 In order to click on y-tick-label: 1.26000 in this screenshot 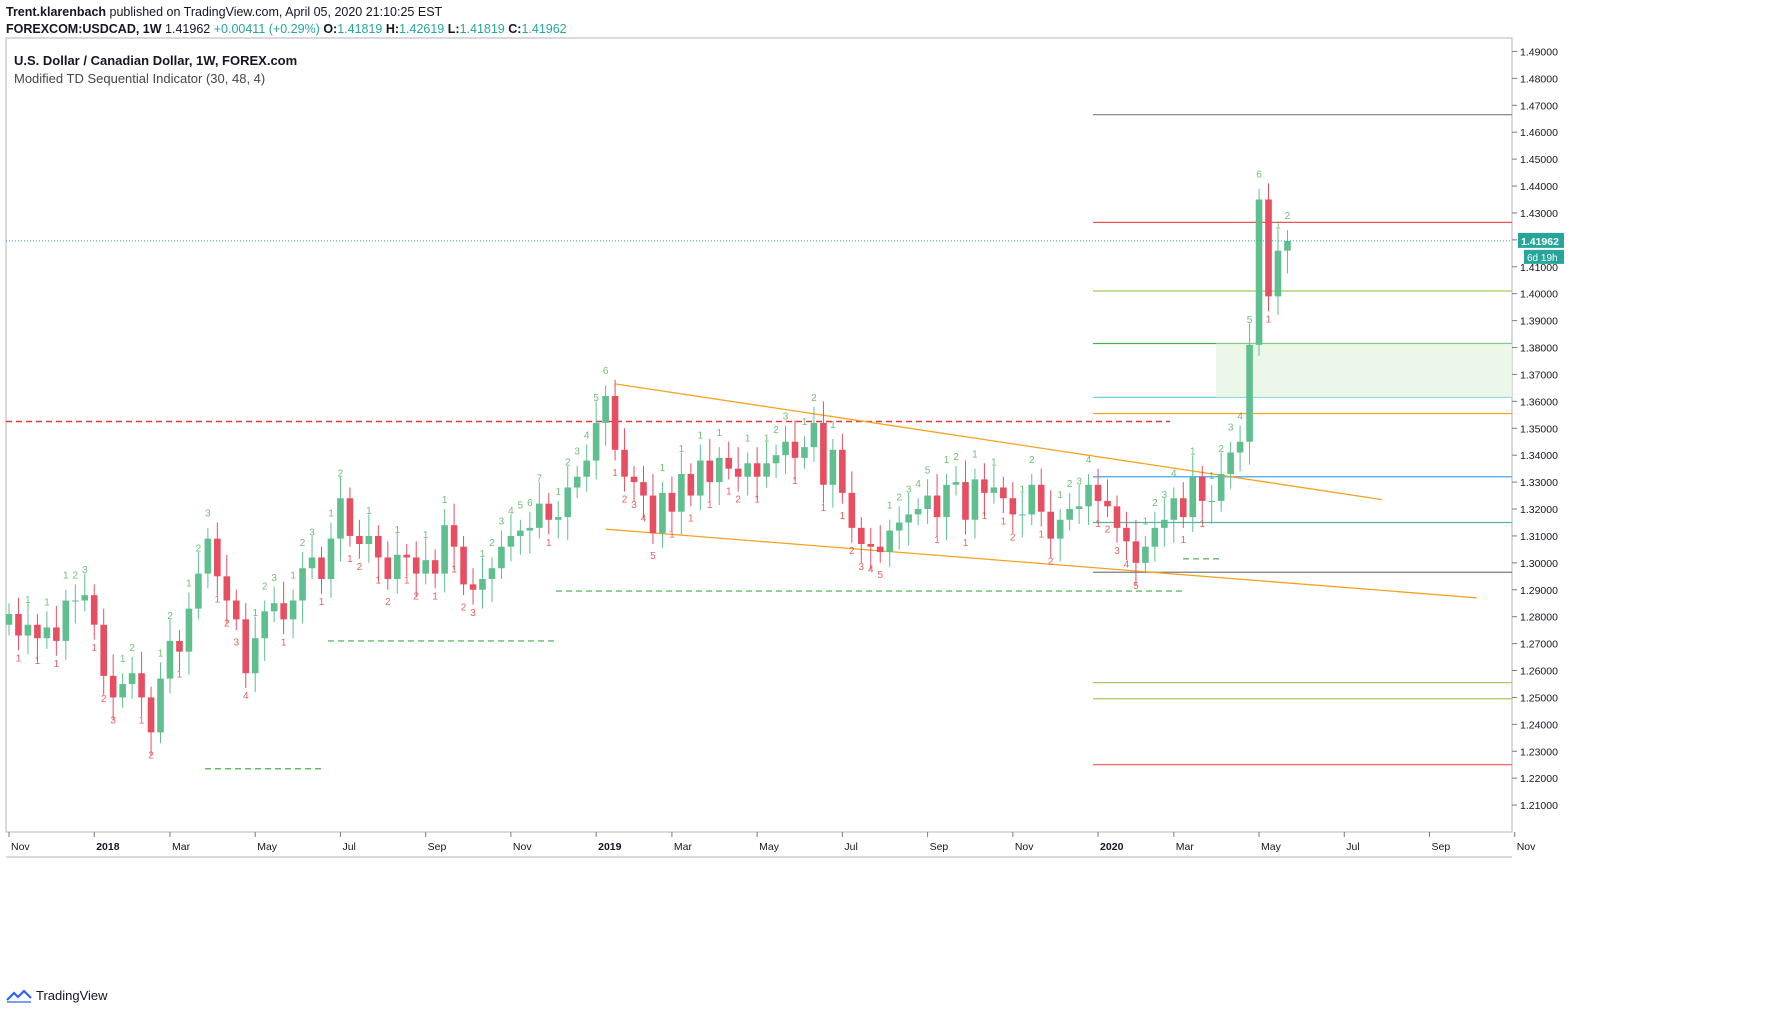, I will do `click(1539, 672)`.